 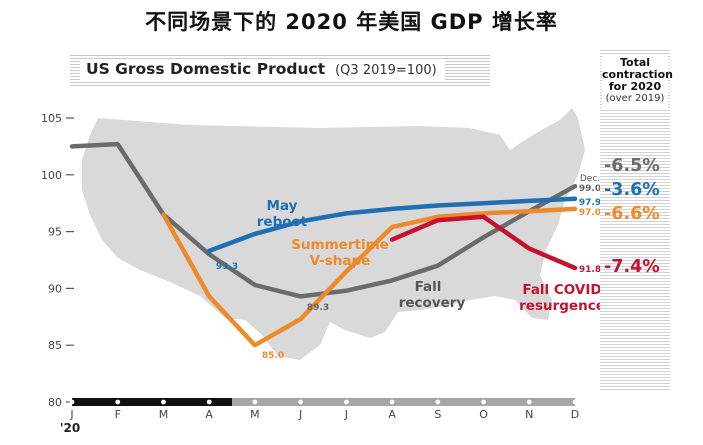 I want to click on contraction-fall-recovery: -6.5%, so click(x=632, y=166).